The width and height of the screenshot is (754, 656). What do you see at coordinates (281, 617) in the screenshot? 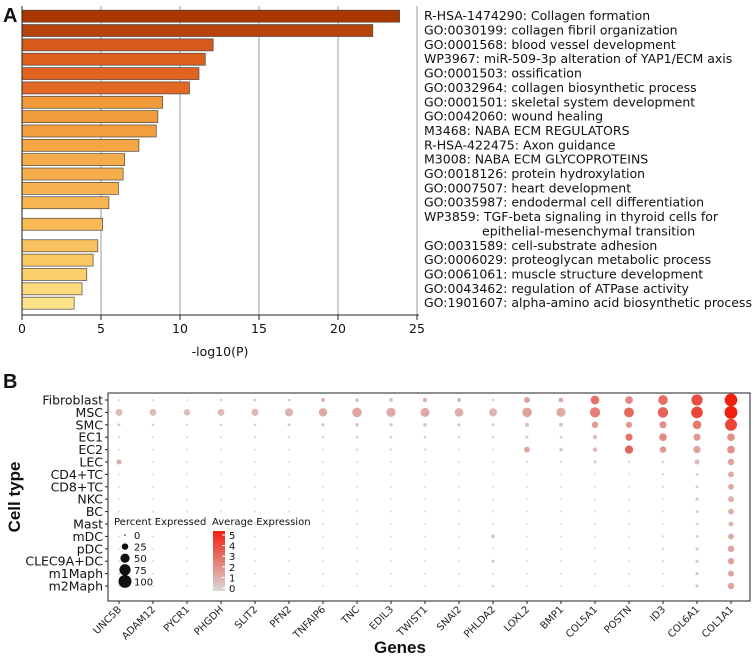
I see `gene-label: PFN2` at bounding box center [281, 617].